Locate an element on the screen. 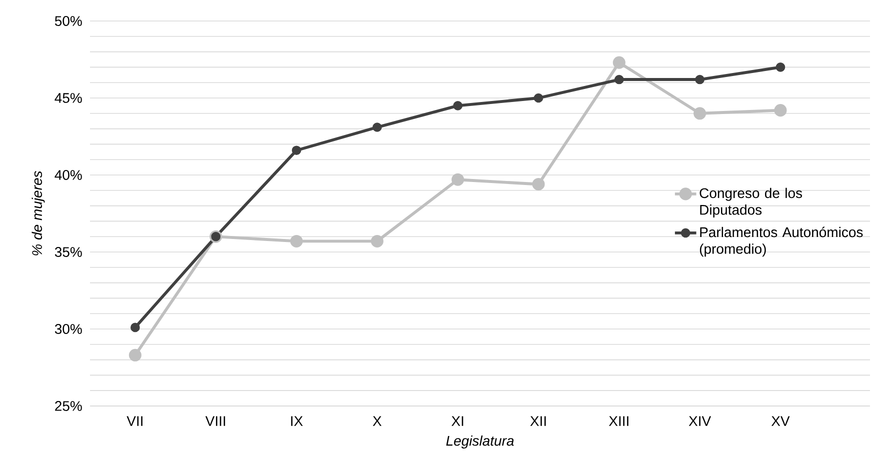  y-tick-label: 50% is located at coordinates (68, 21).